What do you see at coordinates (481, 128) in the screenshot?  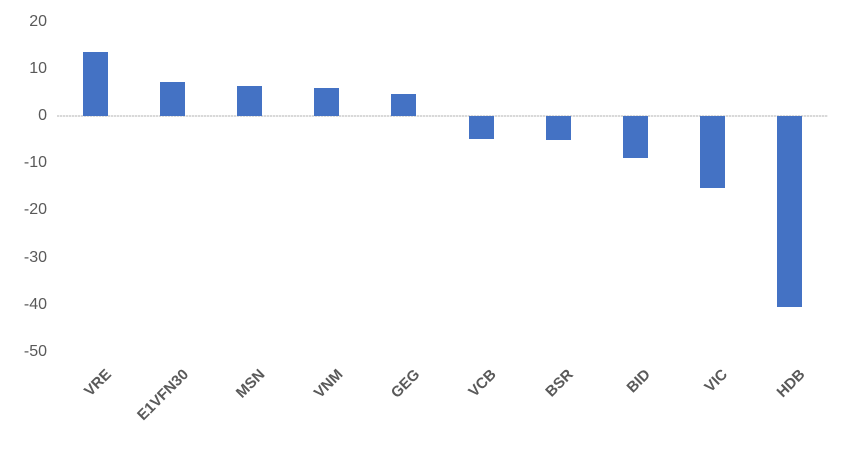 I see `bar-vcb` at bounding box center [481, 128].